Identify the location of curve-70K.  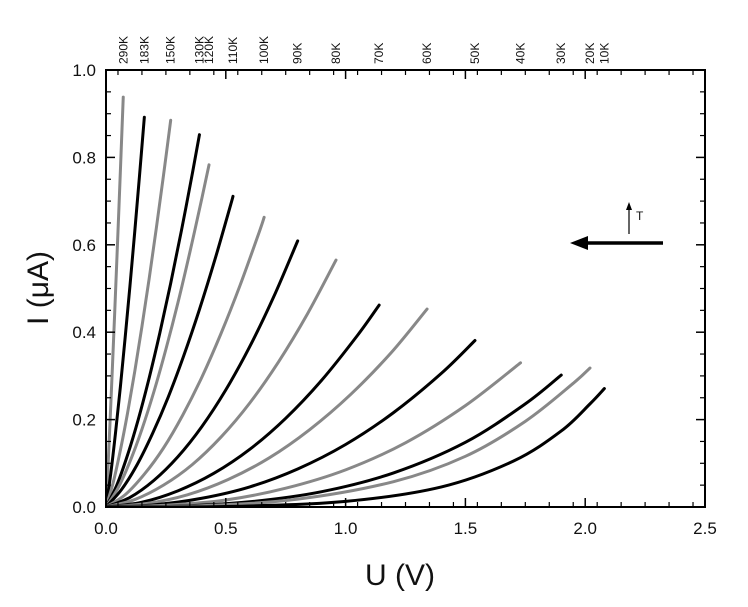
(243, 405).